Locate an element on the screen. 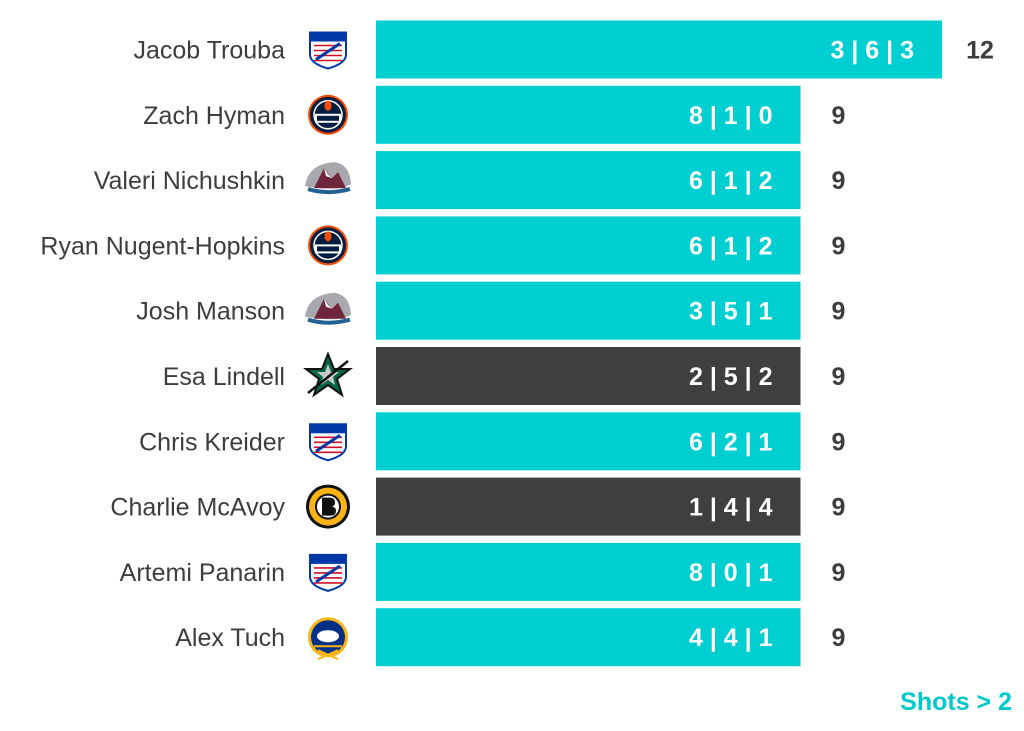  bar-label: 4 | 4 | 1 is located at coordinates (731, 638).